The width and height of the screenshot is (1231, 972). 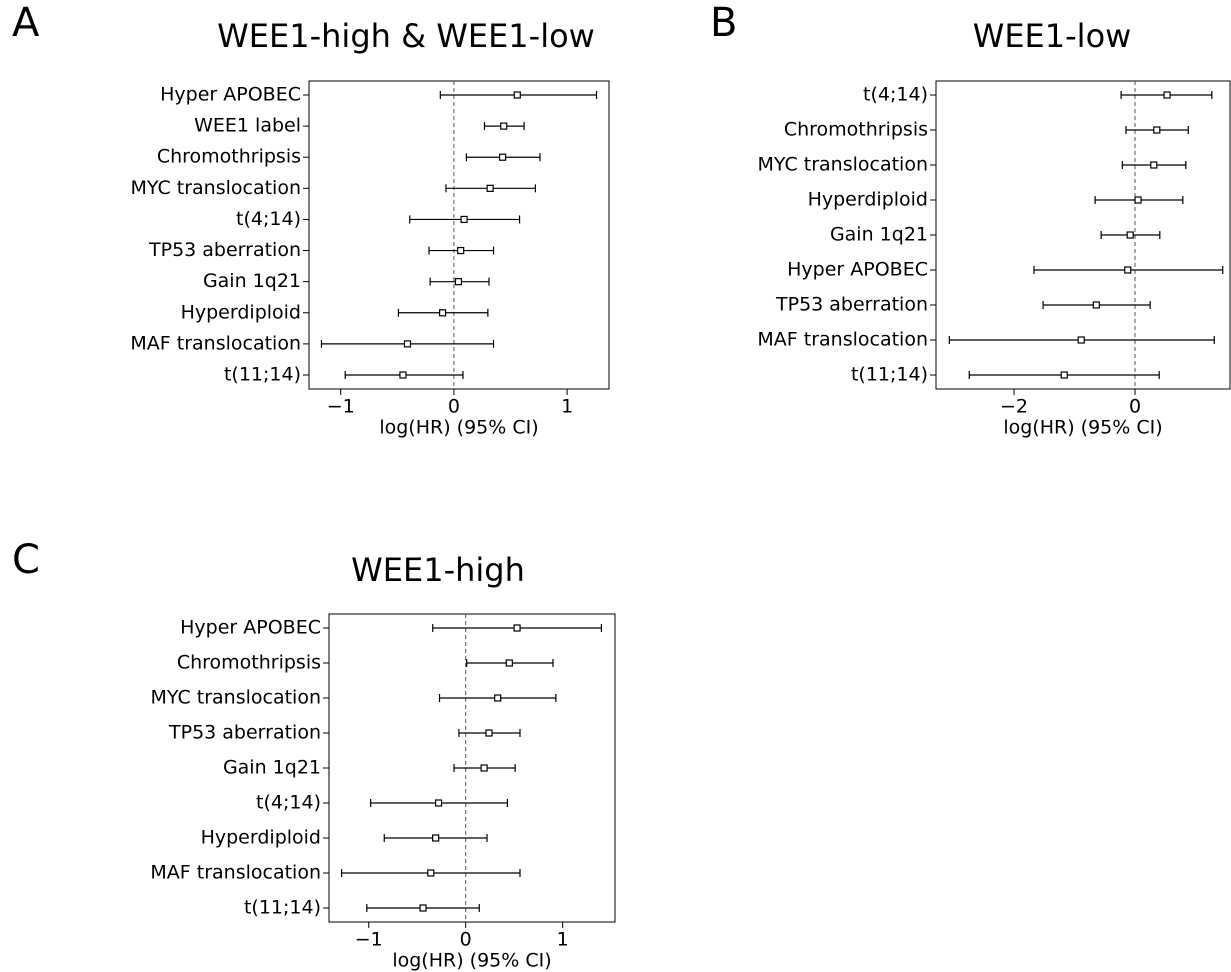 I want to click on chart-title: WEE1-high & WEE1-low, so click(x=406, y=36).